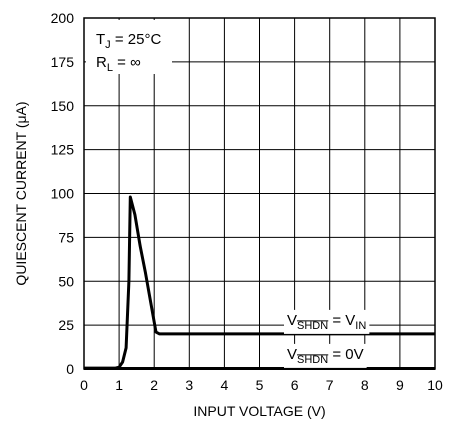  I want to click on y-tick-label: 100, so click(63, 194).